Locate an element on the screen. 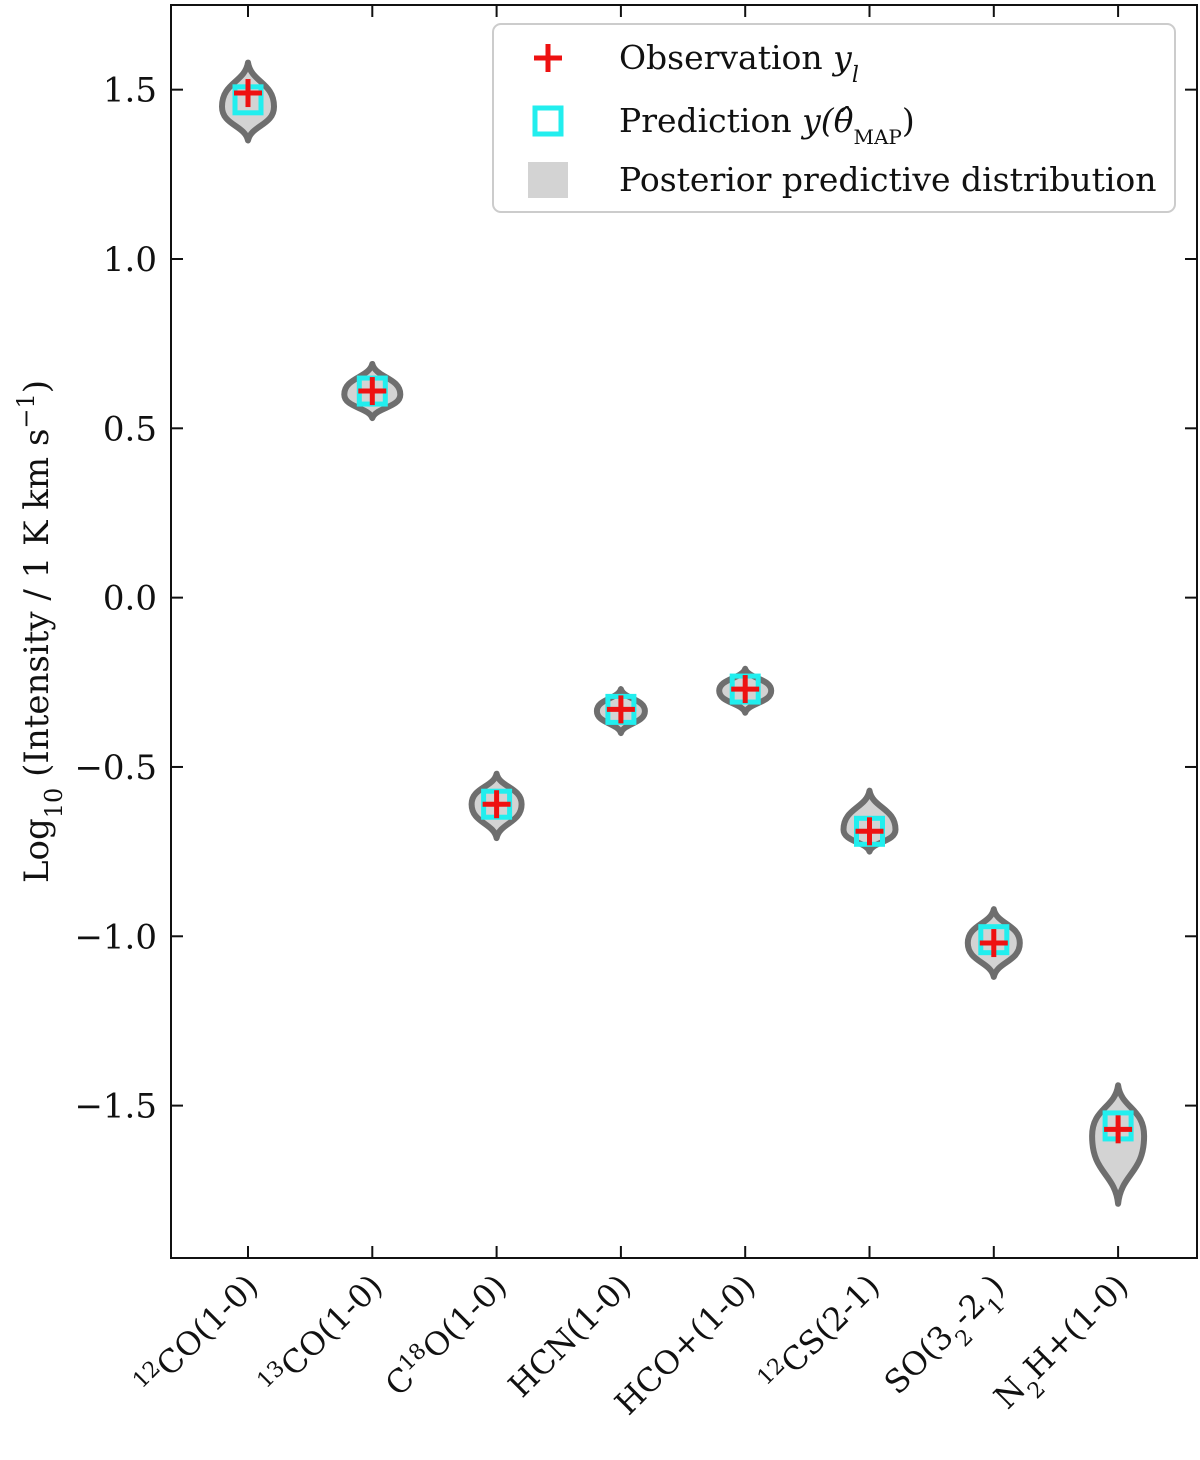 This screenshot has width=1200, height=1460. xtick-label-7: N2H+(1-0) is located at coordinates (1064, 1345).